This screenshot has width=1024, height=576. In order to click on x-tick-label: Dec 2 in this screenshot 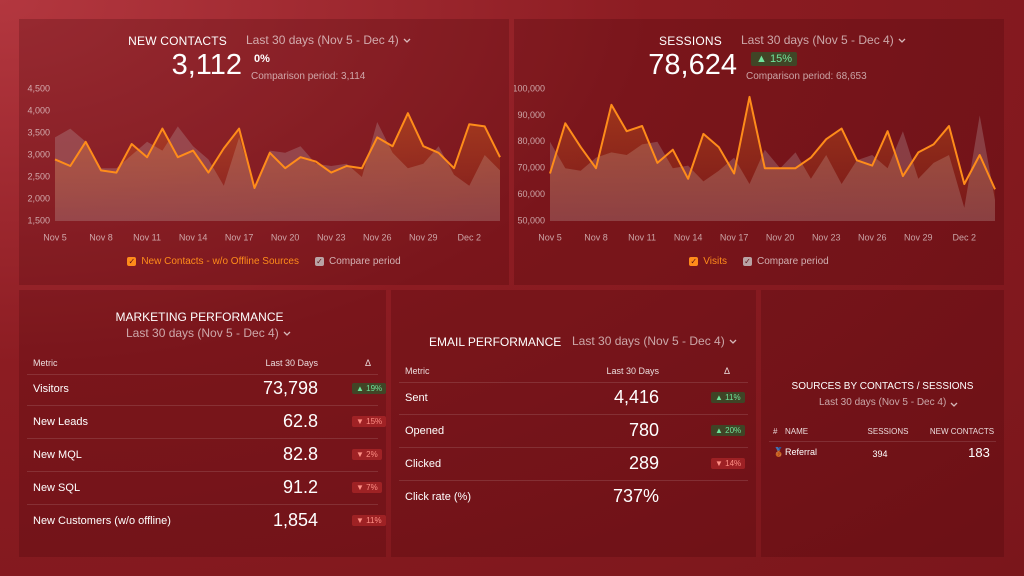, I will do `click(470, 237)`.